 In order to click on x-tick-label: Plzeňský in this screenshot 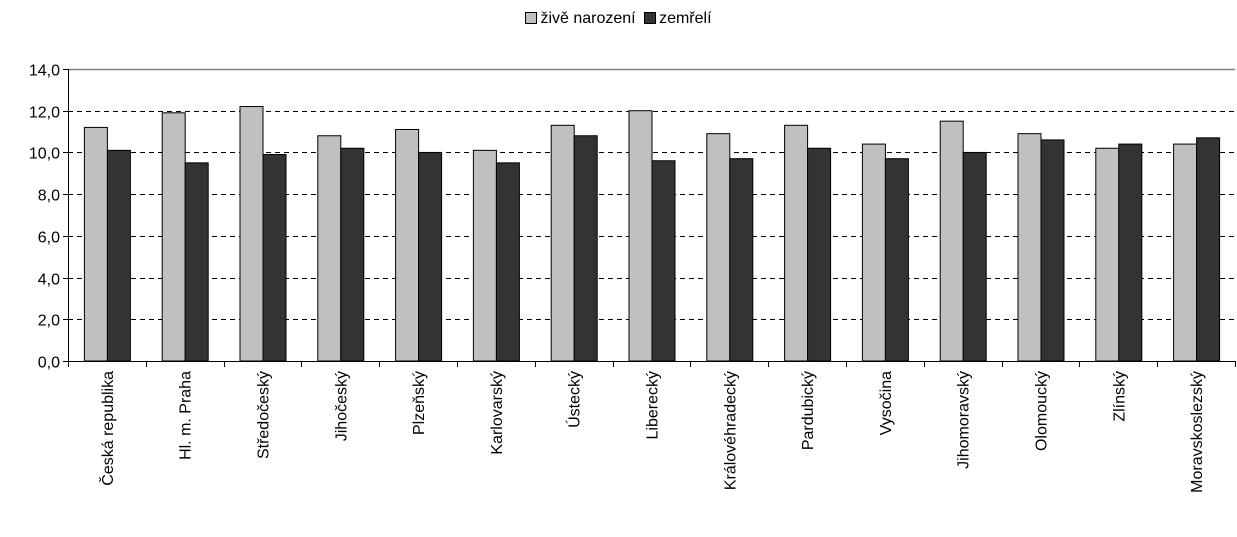, I will do `click(419, 403)`.